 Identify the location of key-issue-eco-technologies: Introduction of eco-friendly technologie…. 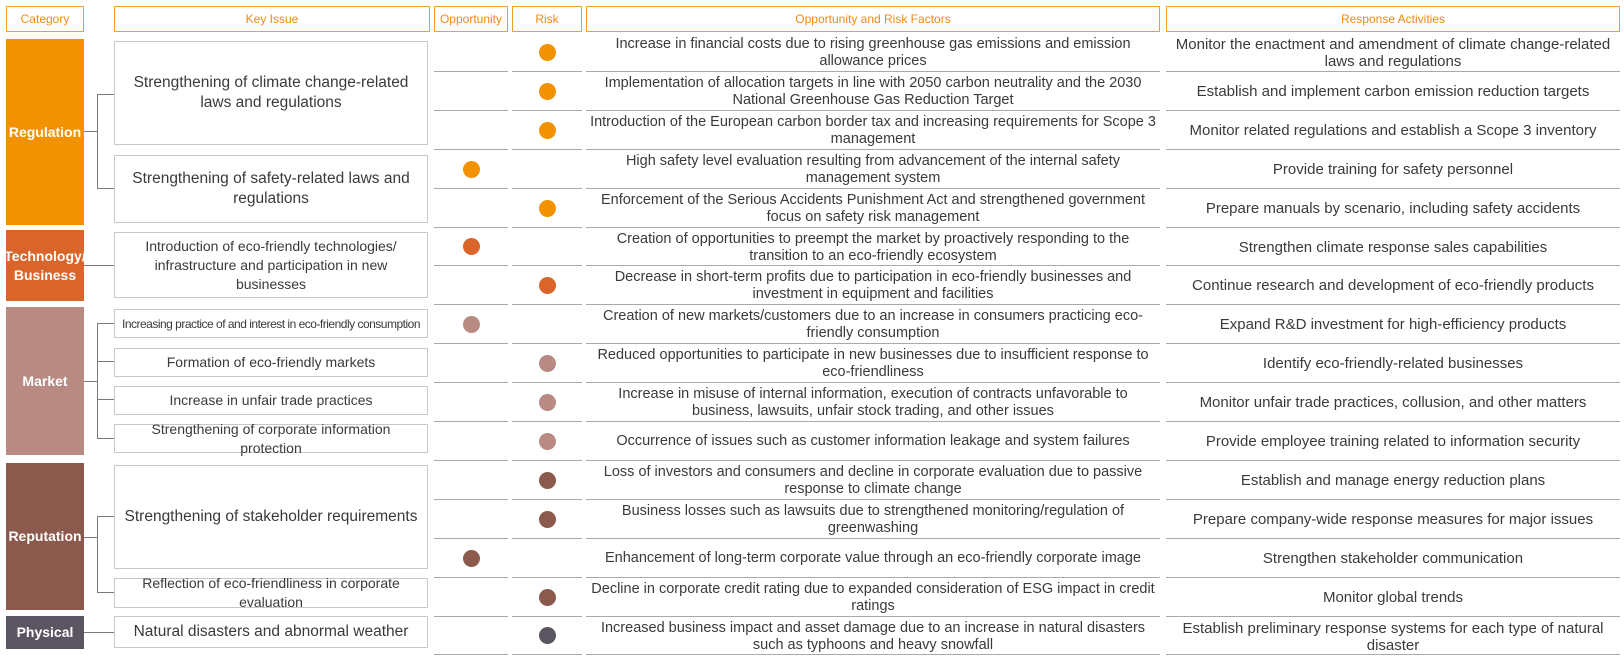
(271, 265).